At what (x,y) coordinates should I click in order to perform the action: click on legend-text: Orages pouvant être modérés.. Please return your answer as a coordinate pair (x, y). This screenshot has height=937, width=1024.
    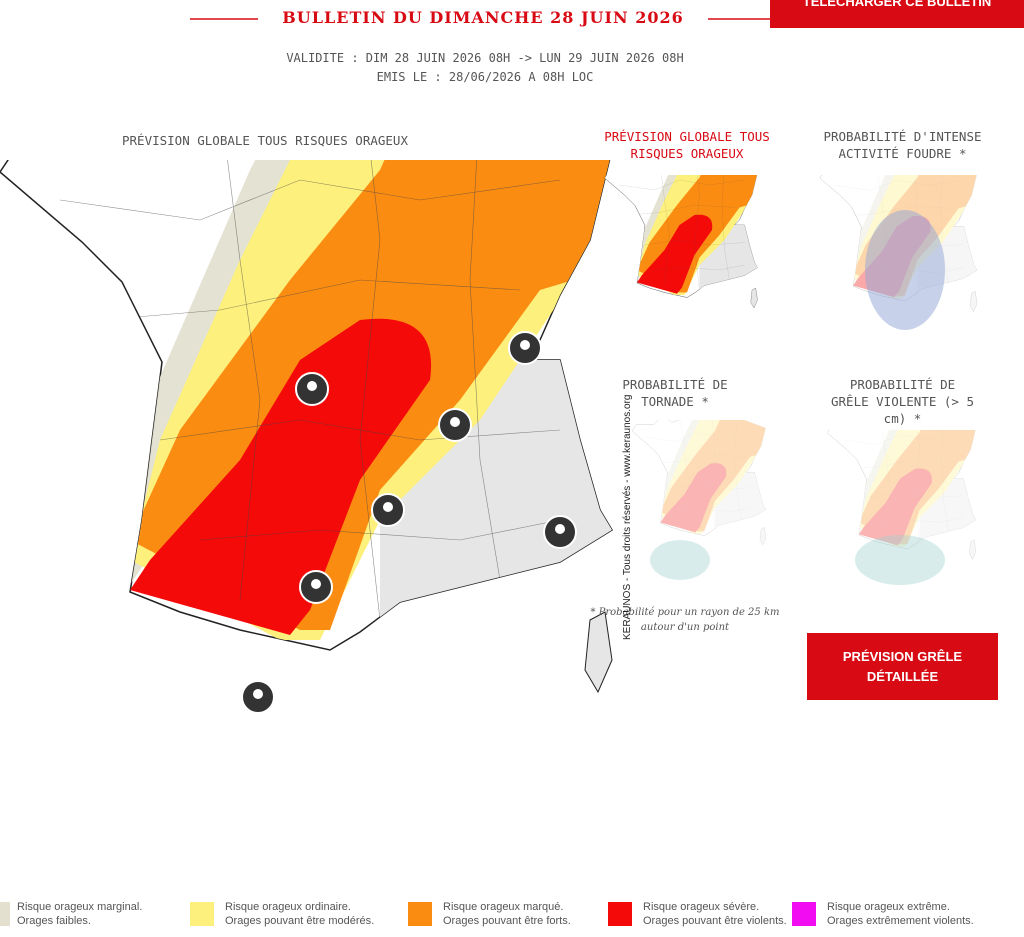
    Looking at the image, I should click on (300, 921).